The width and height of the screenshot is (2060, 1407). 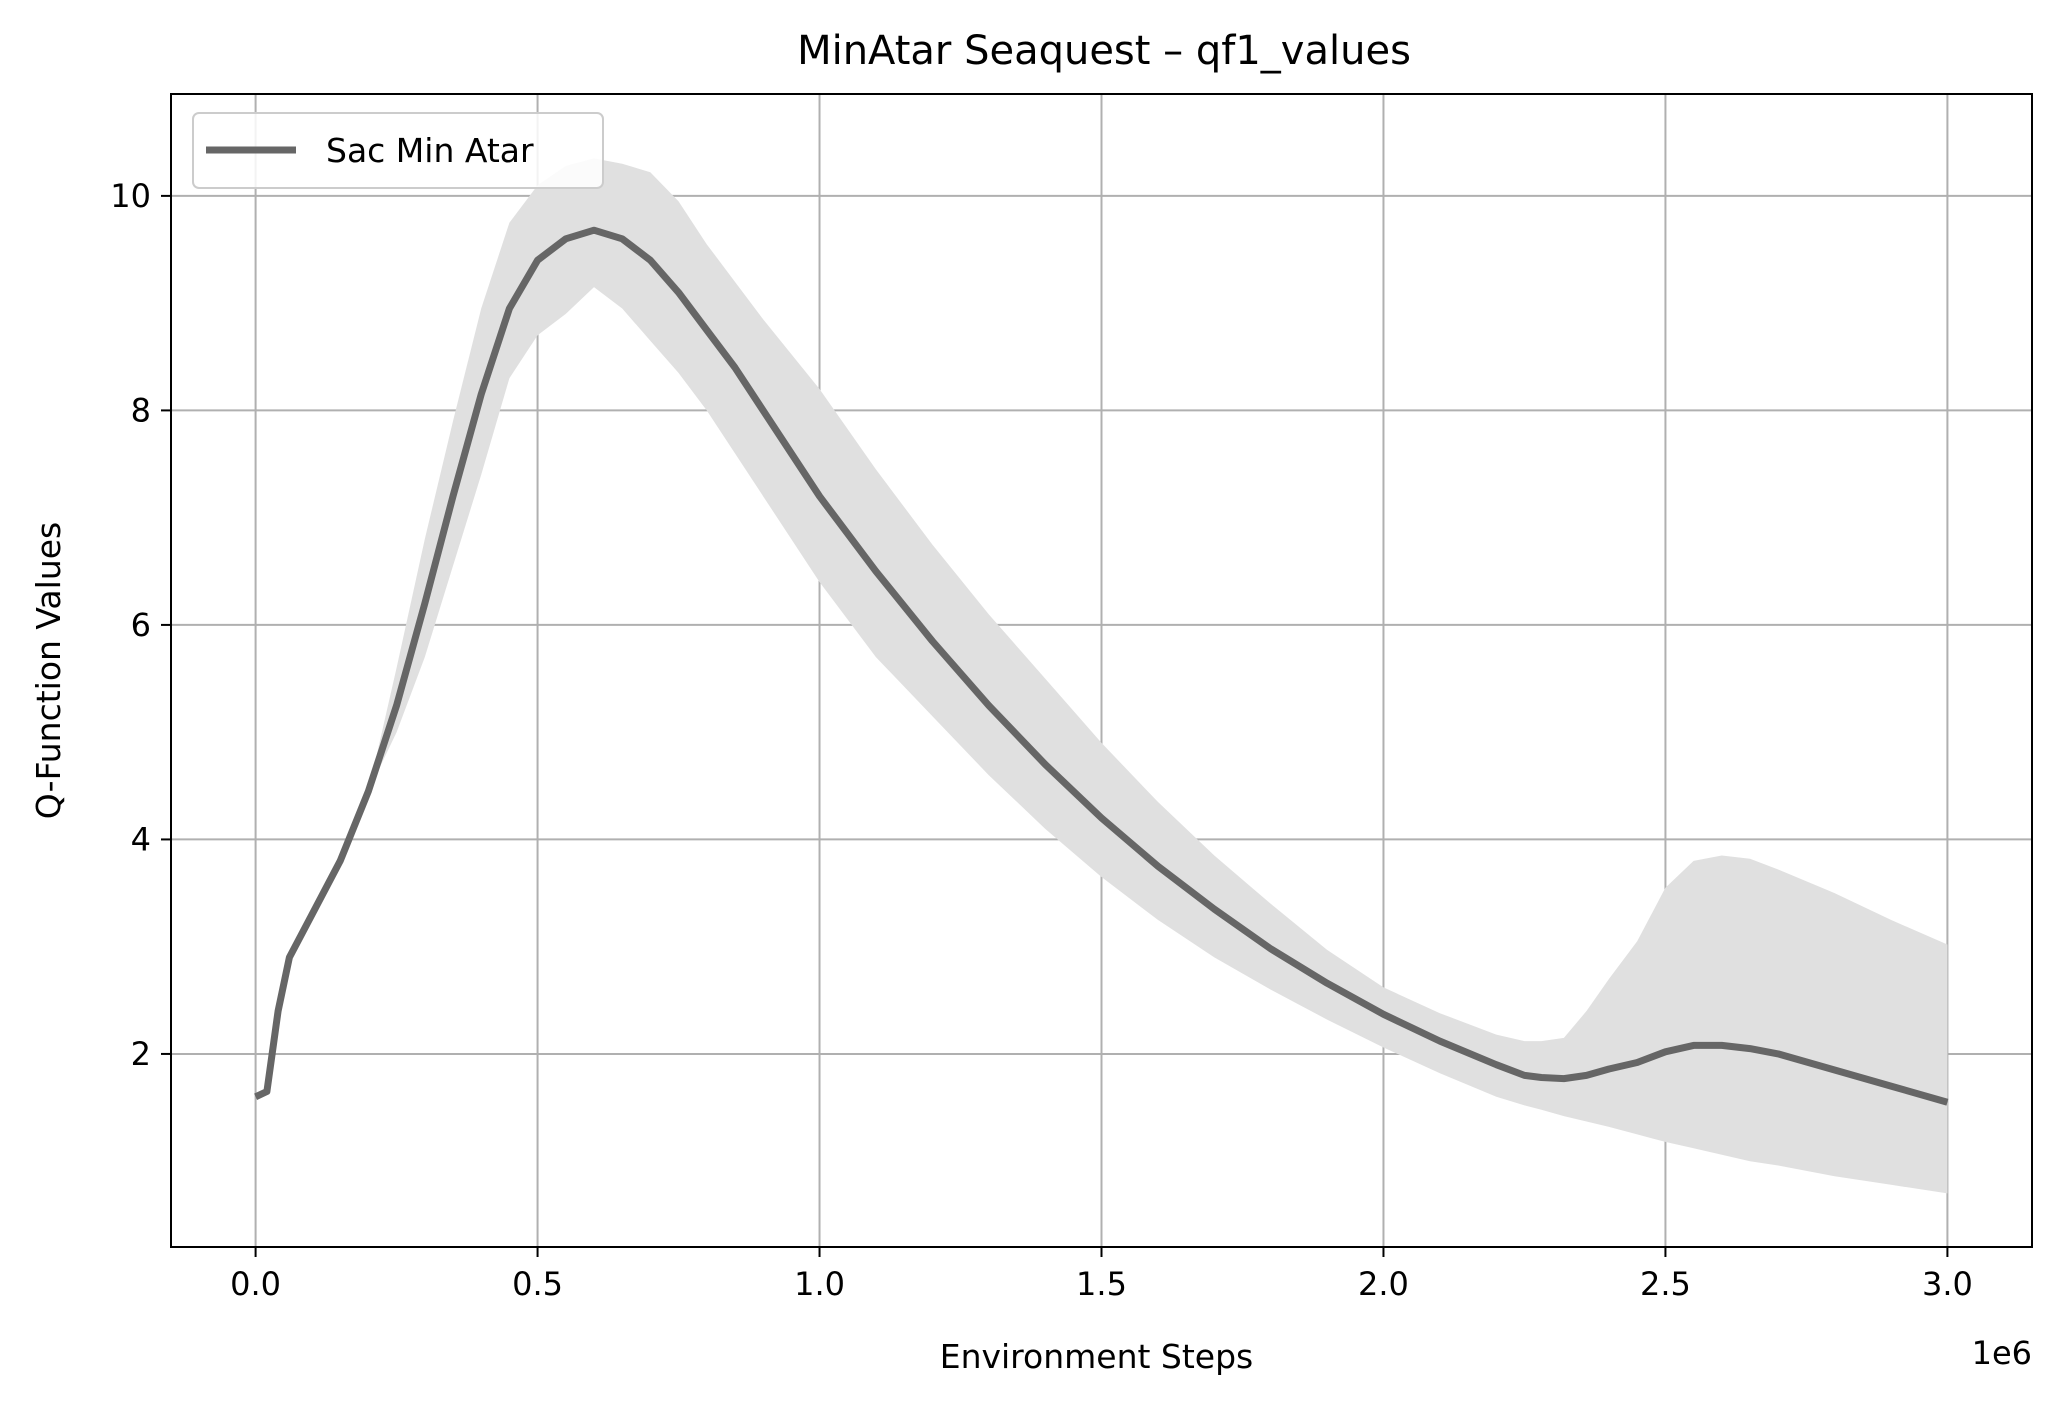 I want to click on y-axis-title: Q-Function Values, so click(x=48, y=670).